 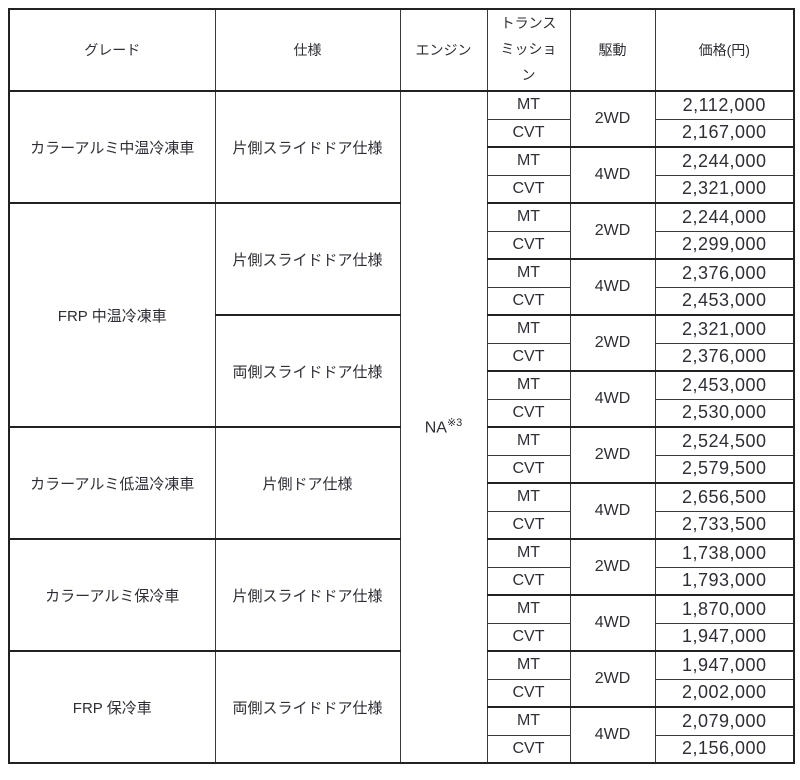 I want to click on price-cell: 2,112,000, so click(x=724, y=105).